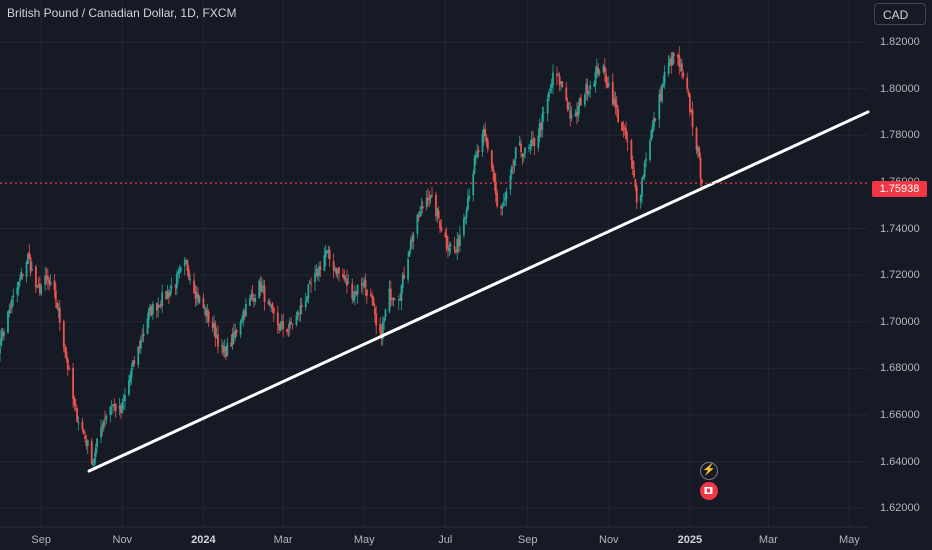  What do you see at coordinates (900, 228) in the screenshot?
I see `y-tick-label: 1.74000` at bounding box center [900, 228].